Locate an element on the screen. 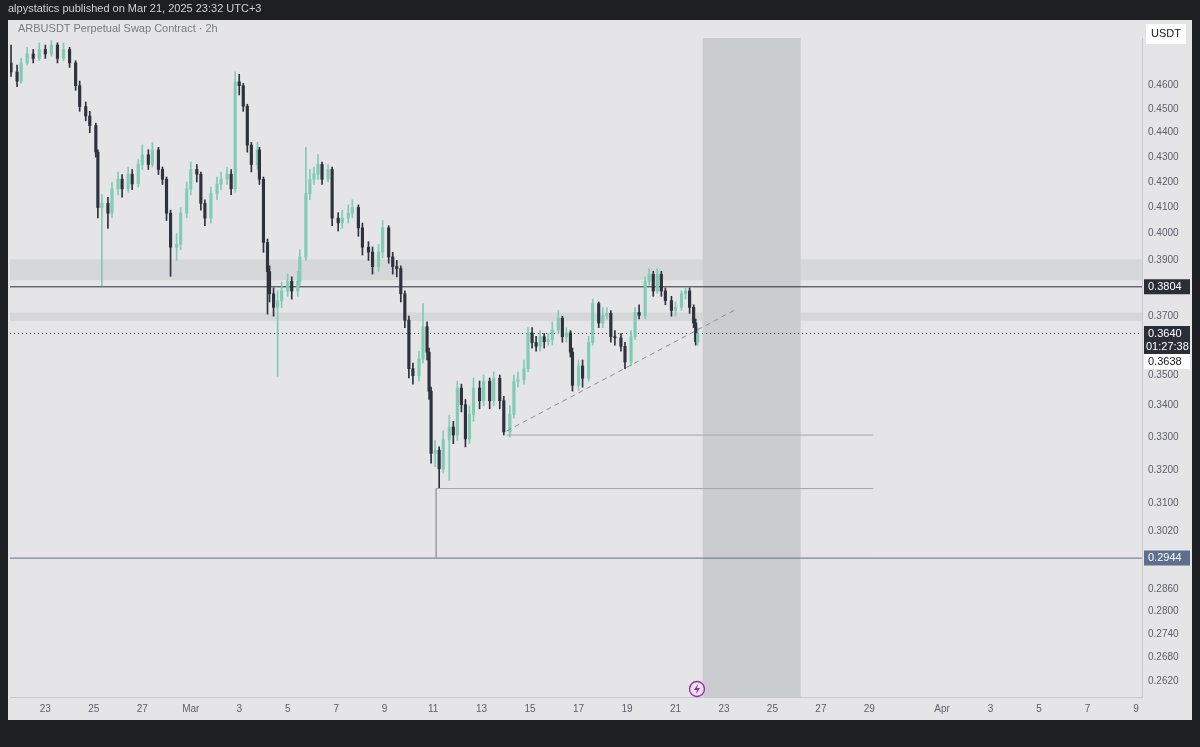 This screenshot has height=747, width=1200. y-tick-label: 0.3400 is located at coordinates (1164, 405).